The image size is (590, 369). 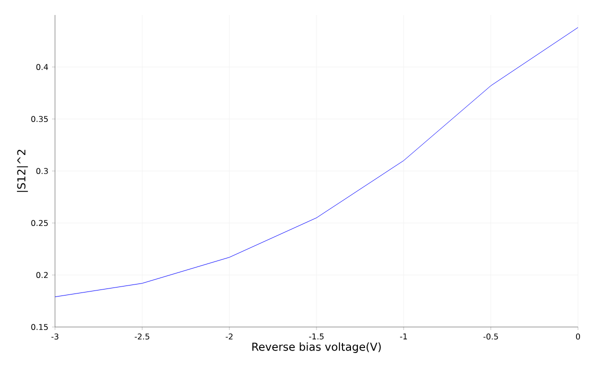 What do you see at coordinates (22, 171) in the screenshot?
I see `y-axis-title: |S12|^2` at bounding box center [22, 171].